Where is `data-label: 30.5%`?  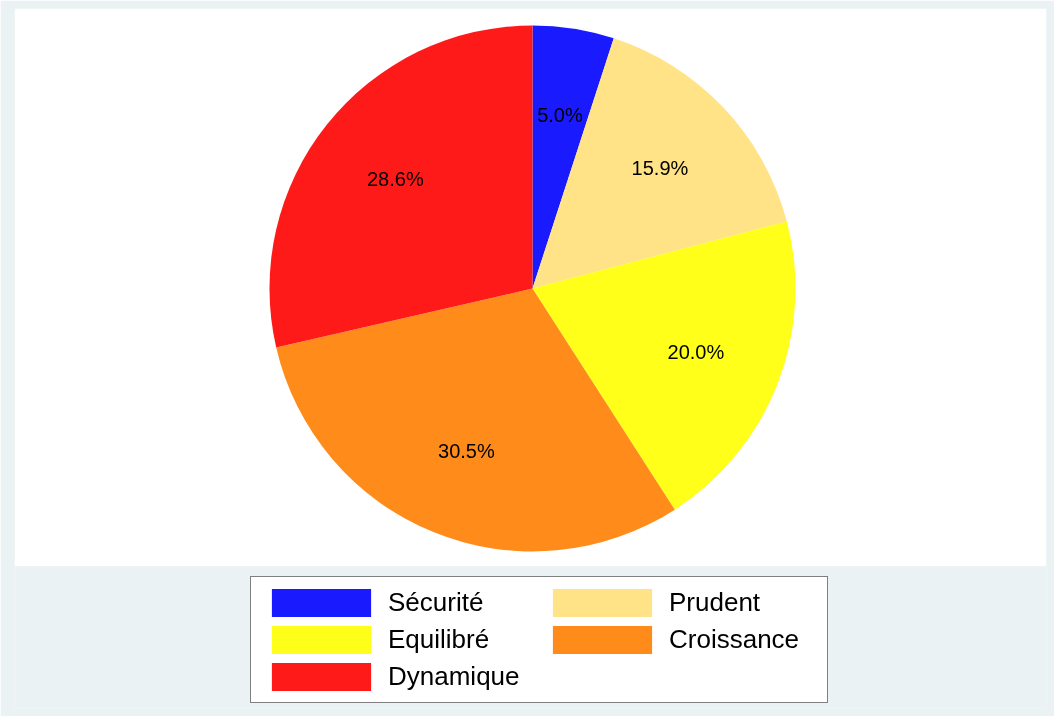
data-label: 30.5% is located at coordinates (466, 450).